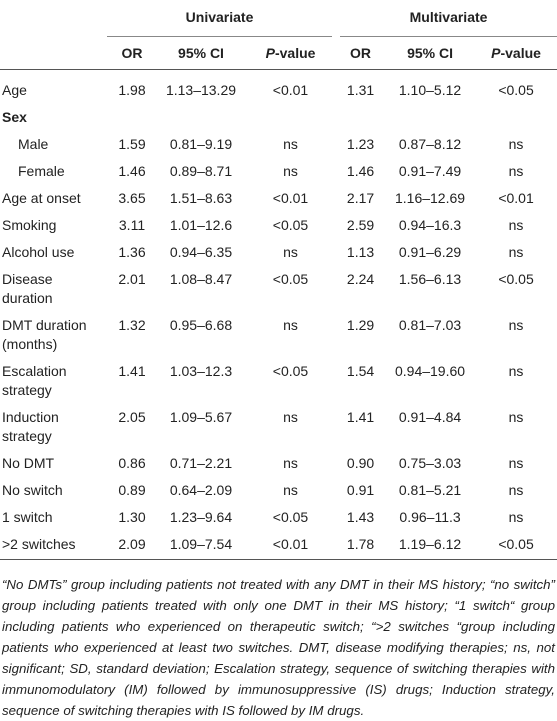 Image resolution: width=557 pixels, height=721 pixels. I want to click on cell: 1.56–6.13, so click(430, 279).